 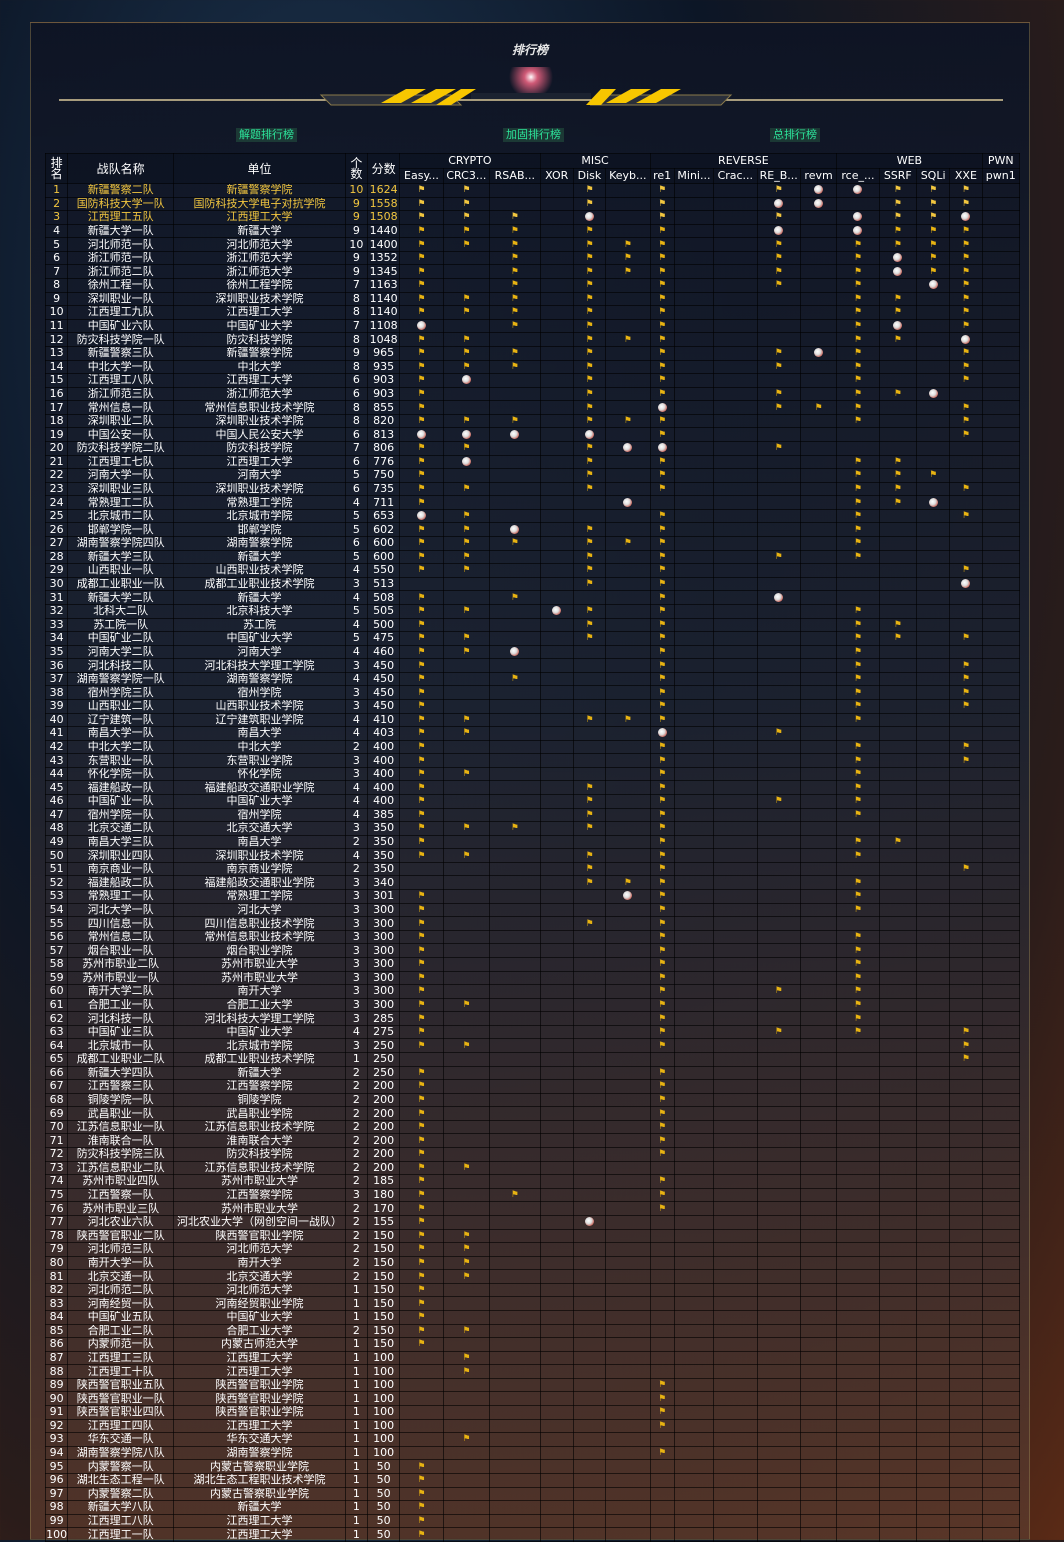 What do you see at coordinates (383, 1466) in the screenshot?
I see `cell-score: 50` at bounding box center [383, 1466].